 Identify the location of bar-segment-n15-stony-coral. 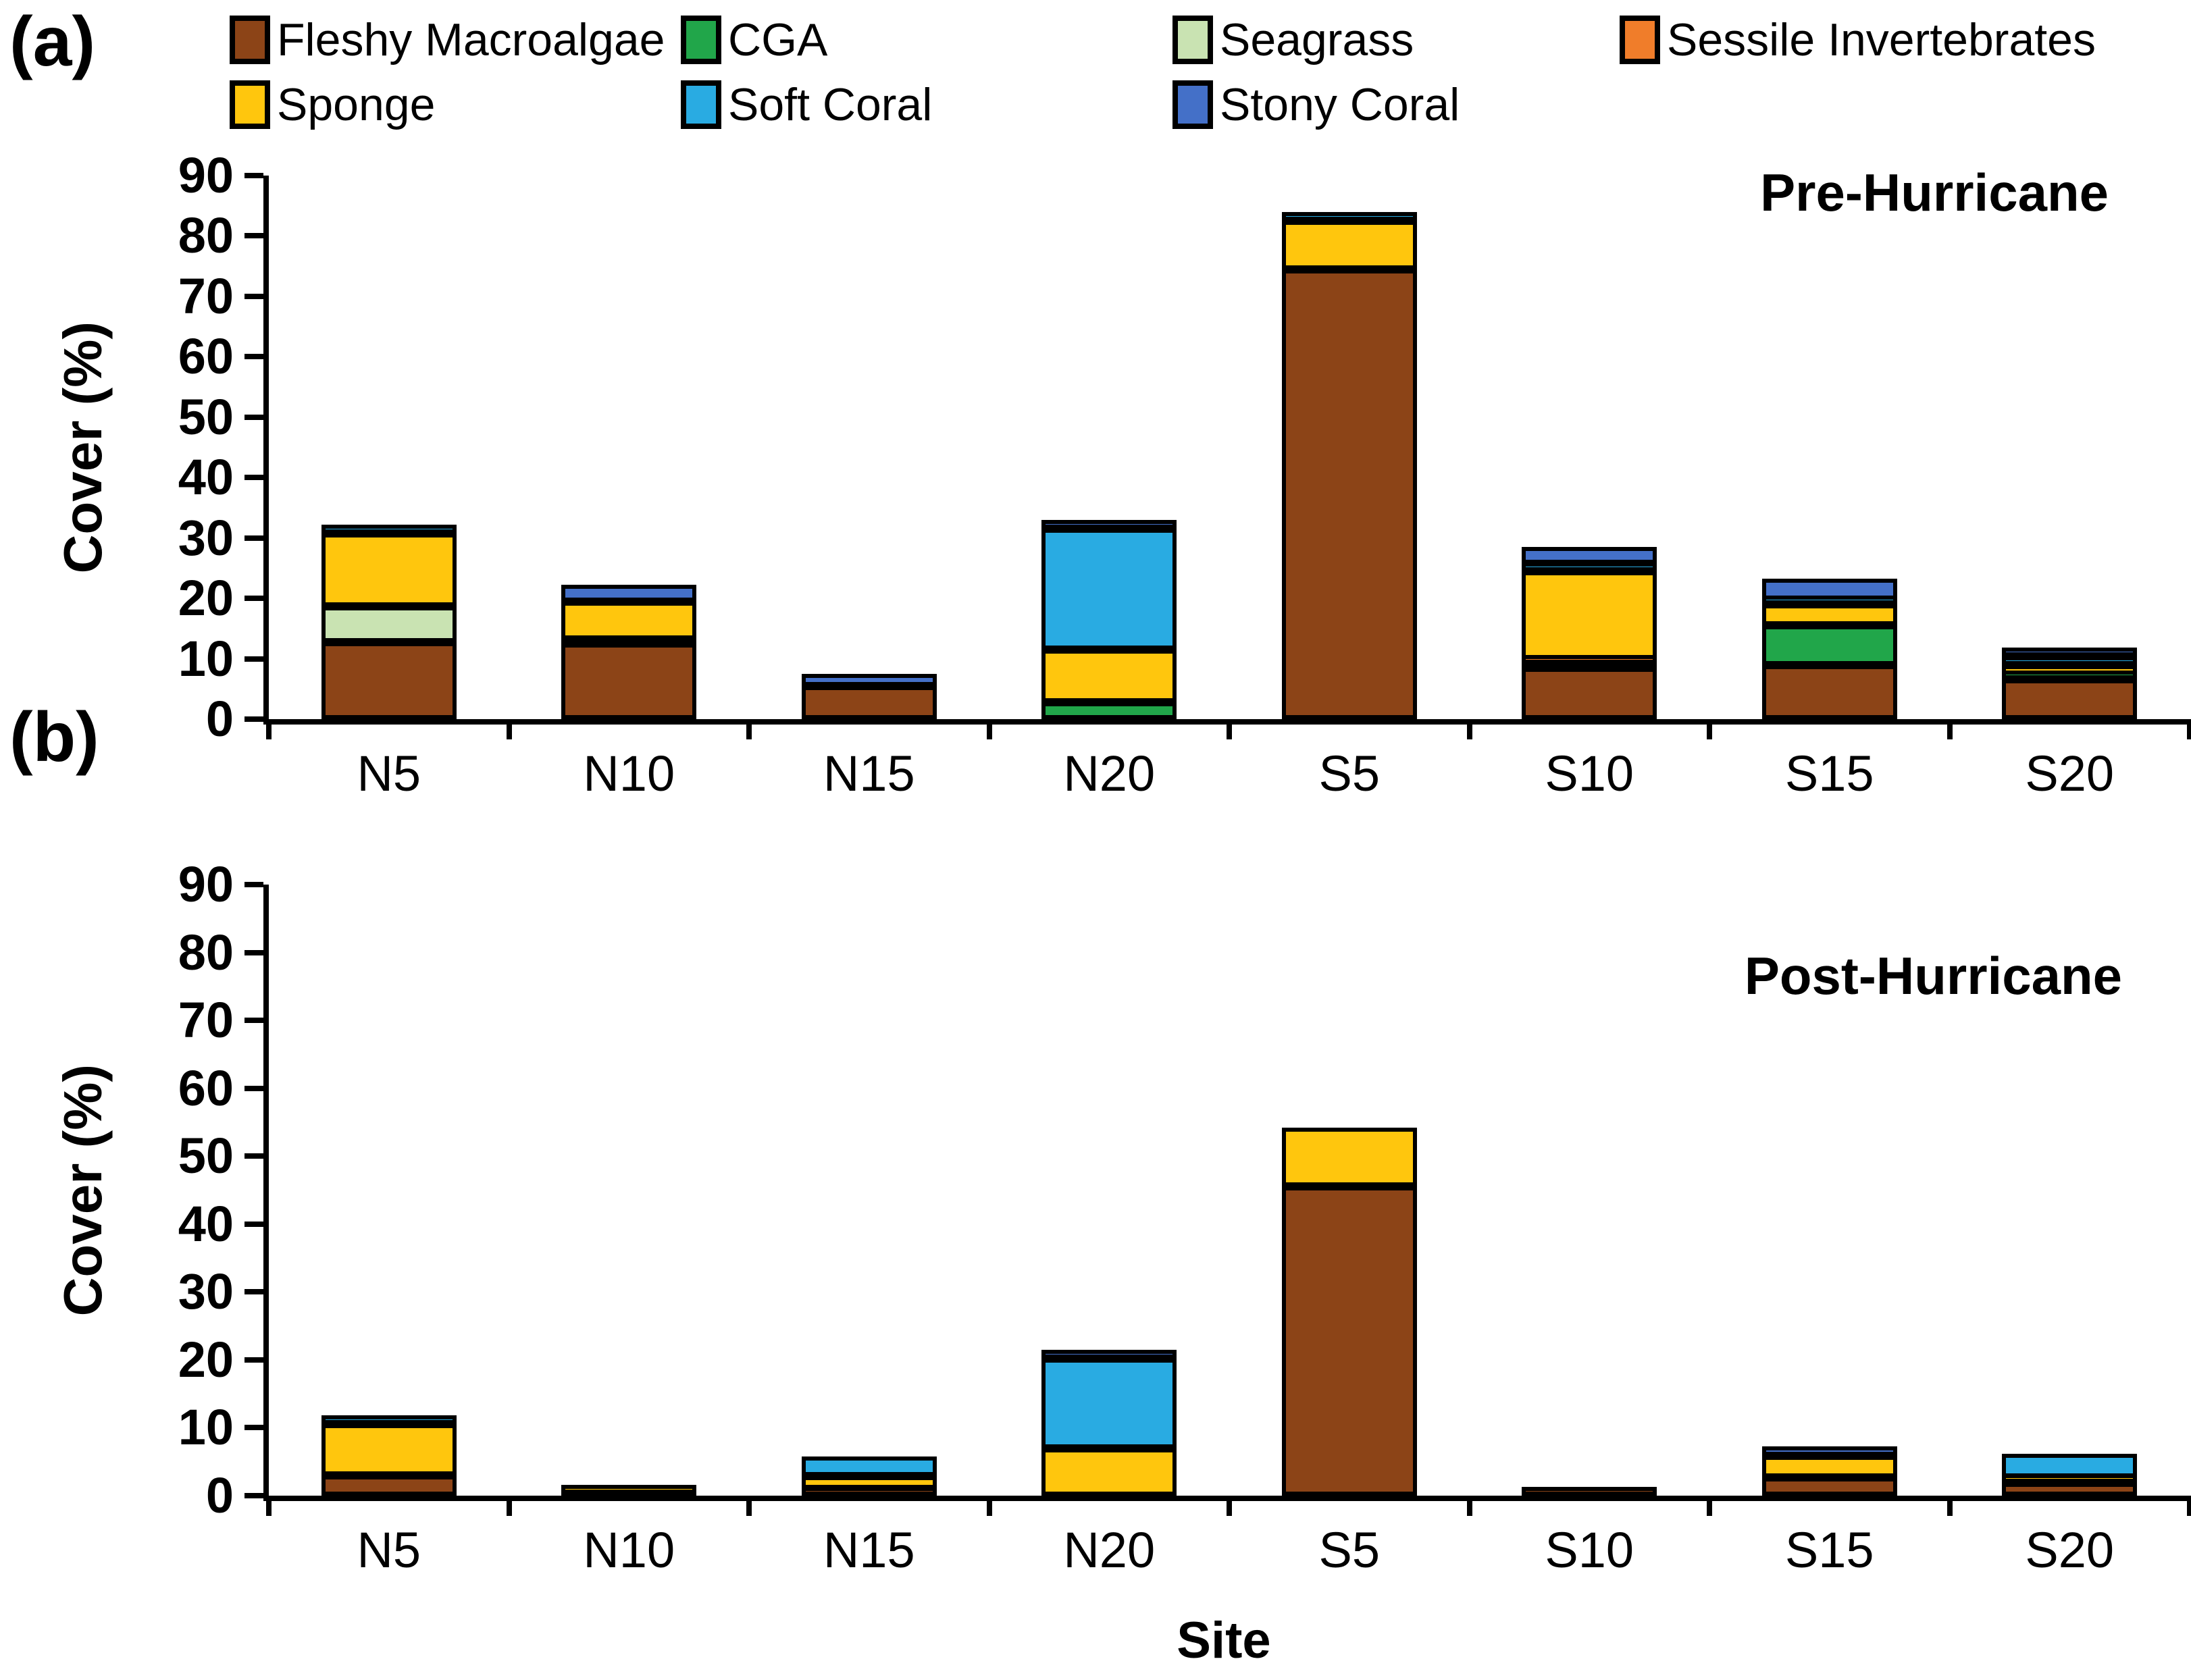
(869, 680).